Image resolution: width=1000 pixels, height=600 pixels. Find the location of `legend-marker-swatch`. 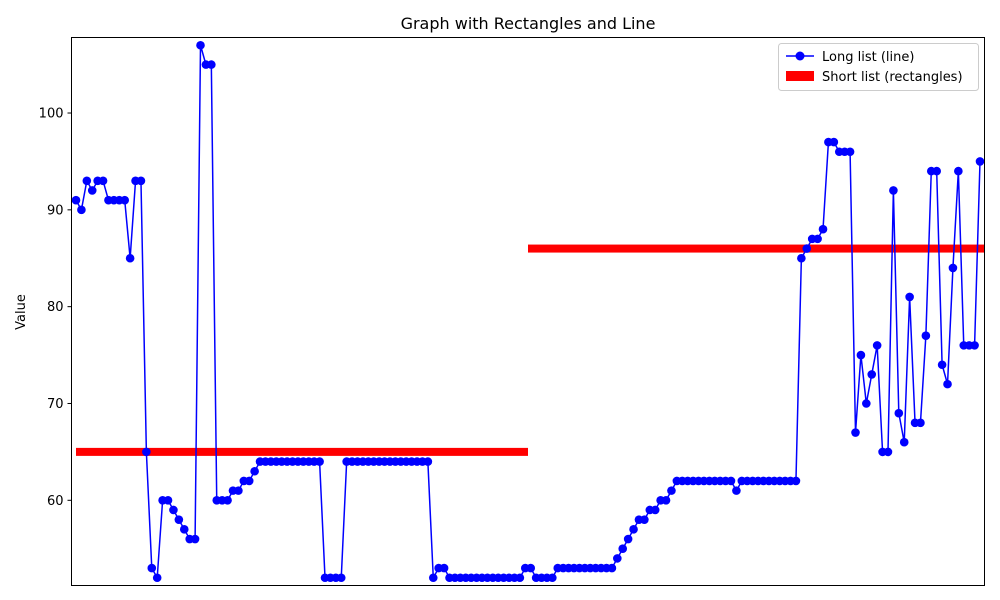

legend-marker-swatch is located at coordinates (800, 56).